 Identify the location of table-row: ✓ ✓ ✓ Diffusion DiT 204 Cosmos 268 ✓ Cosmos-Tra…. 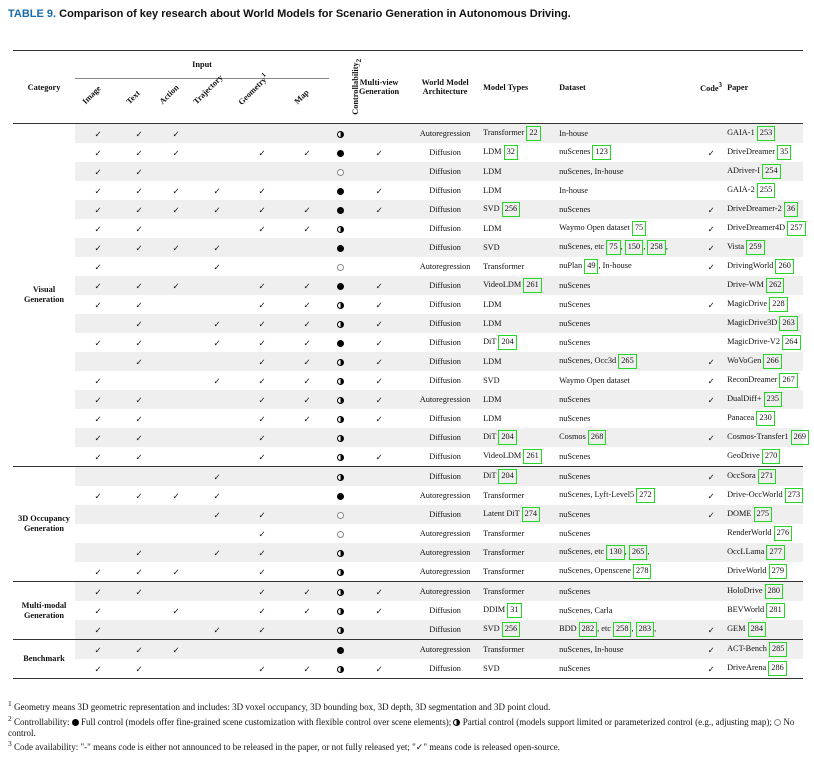
(411, 437).